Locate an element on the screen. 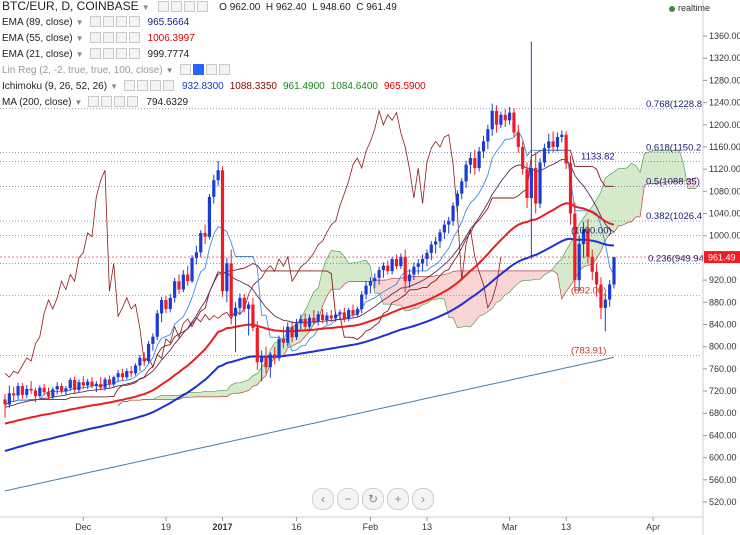  indicator-name: Ichimoku (9, 26, 52, 26) is located at coordinates (55, 86).